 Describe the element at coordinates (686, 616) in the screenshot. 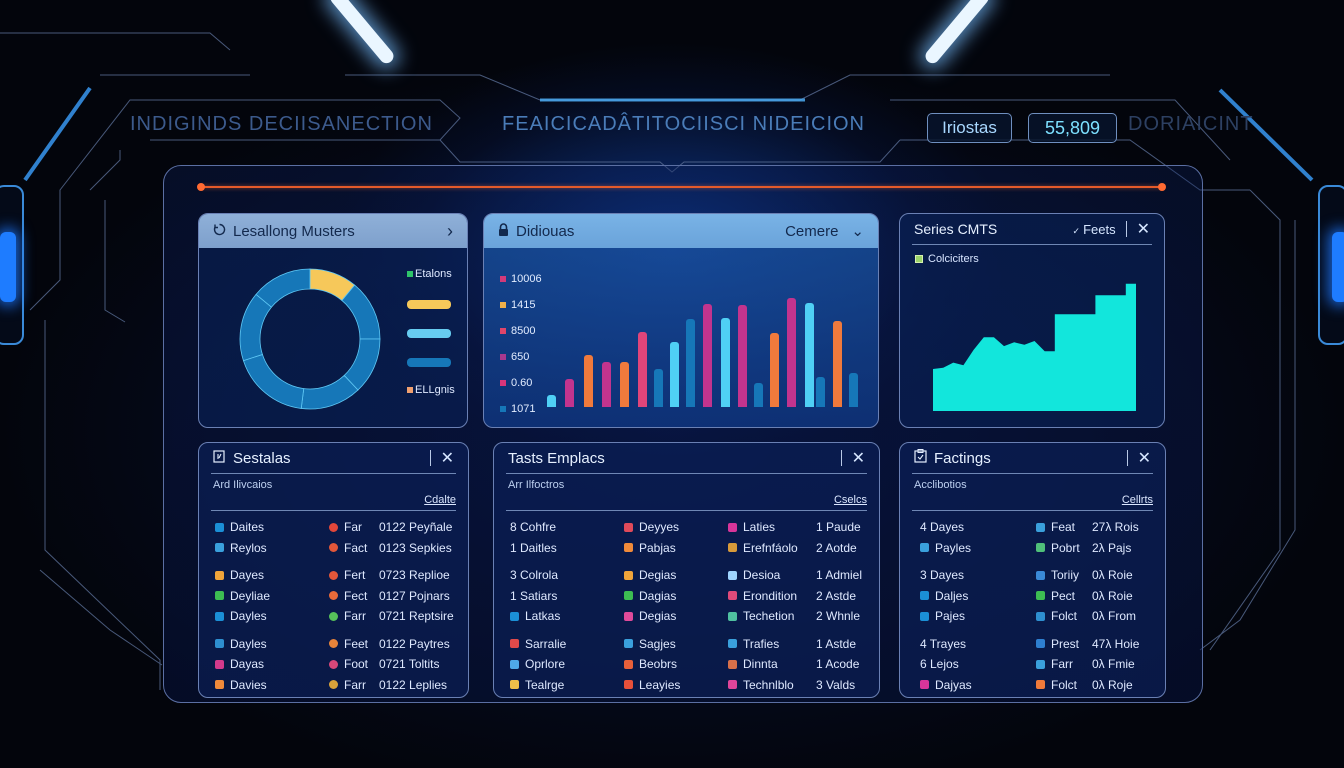

I see `table-row: Latkas Degias Techetion 2 Whnle` at that location.